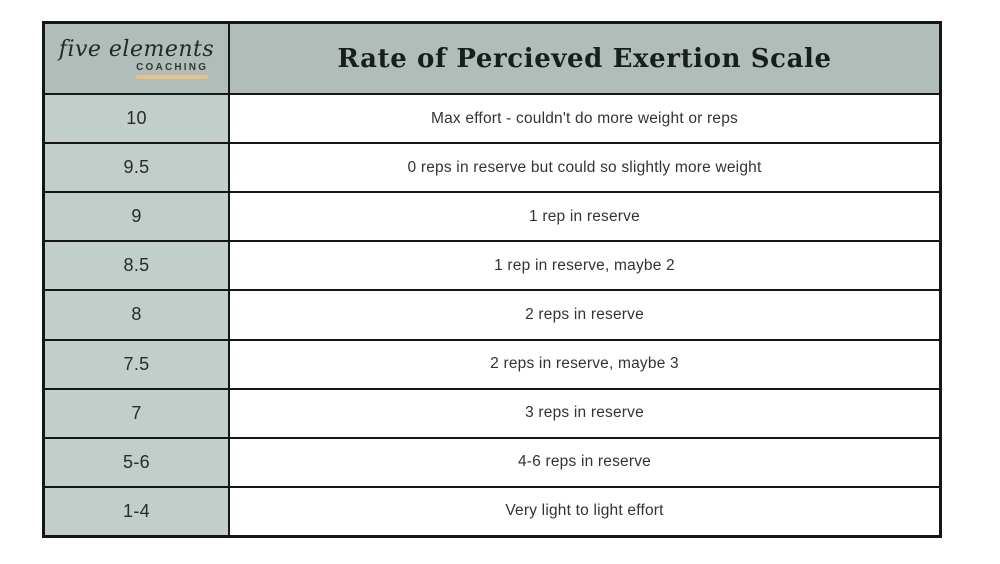 This screenshot has width=1000, height=564. I want to click on rpe-description-cell: 4-6 reps in reserve, so click(584, 462).